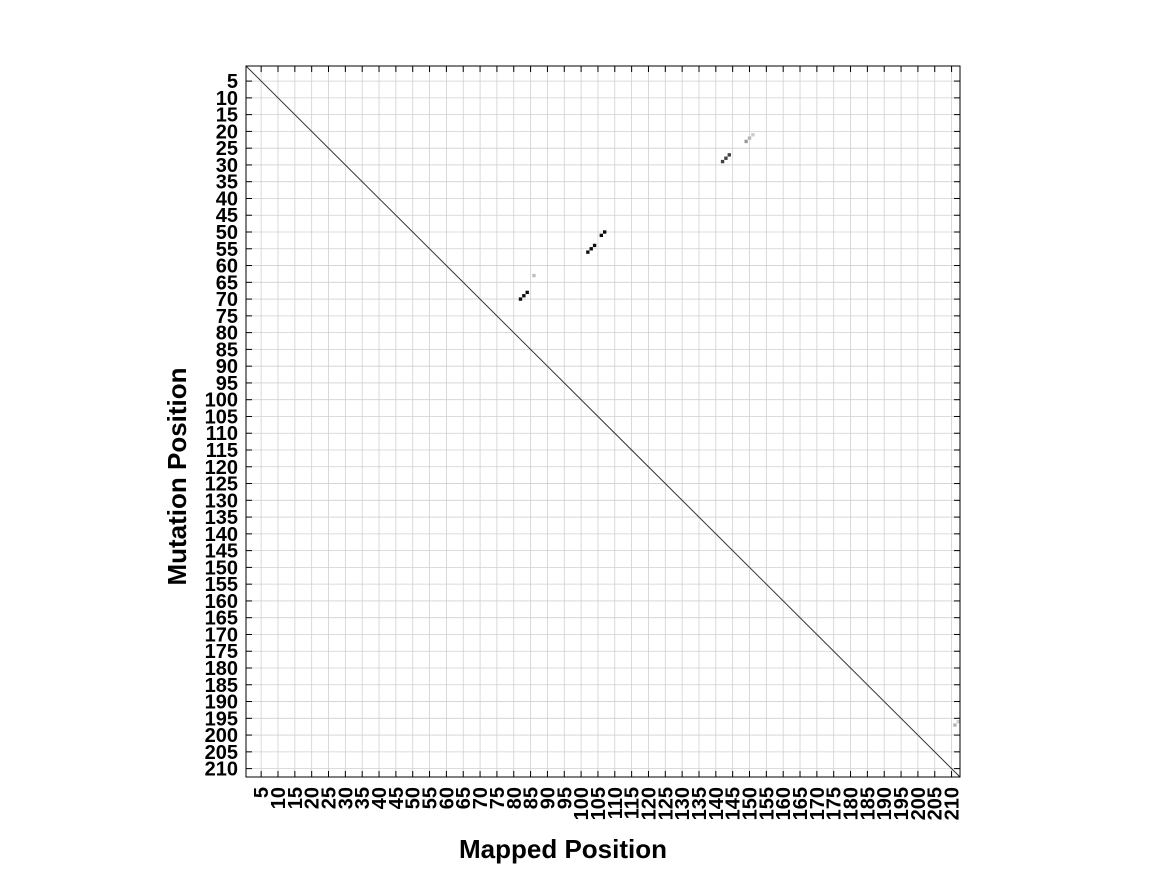  Describe the element at coordinates (227, 183) in the screenshot. I see `y-tick-label: 35` at that location.